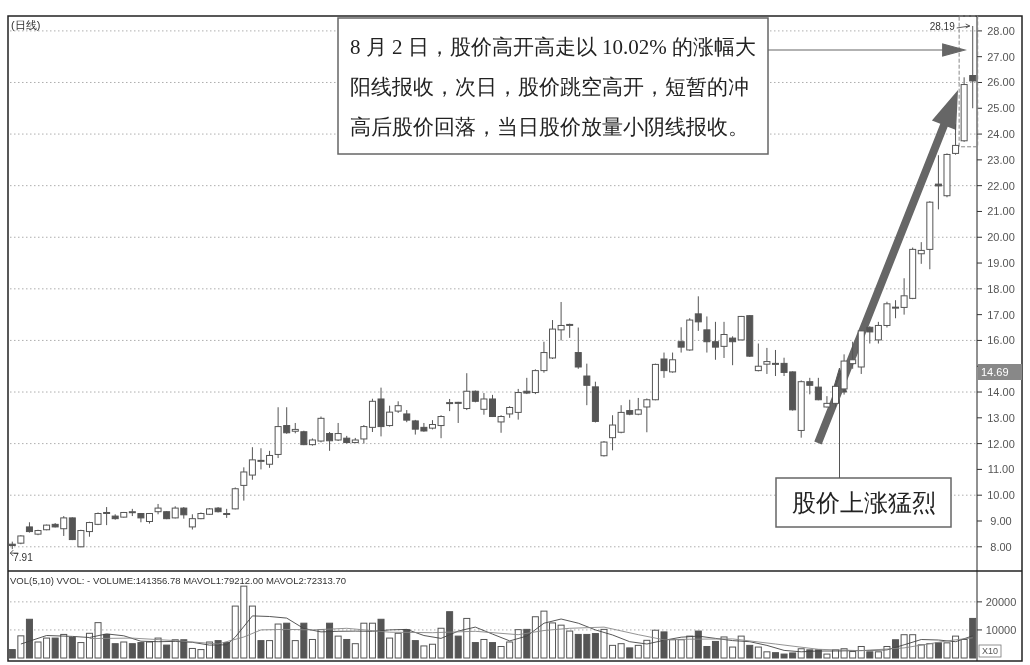 The height and width of the screenshot is (665, 1030). Describe the element at coordinates (553, 87) in the screenshot. I see `annotation: 8 月 2 日，股价高开高走以 10.02% 的涨幅大阳线报收，次日，股价跳空高开，短暂的冲高后股价回落，当日股价放量小阴线报收。` at that location.